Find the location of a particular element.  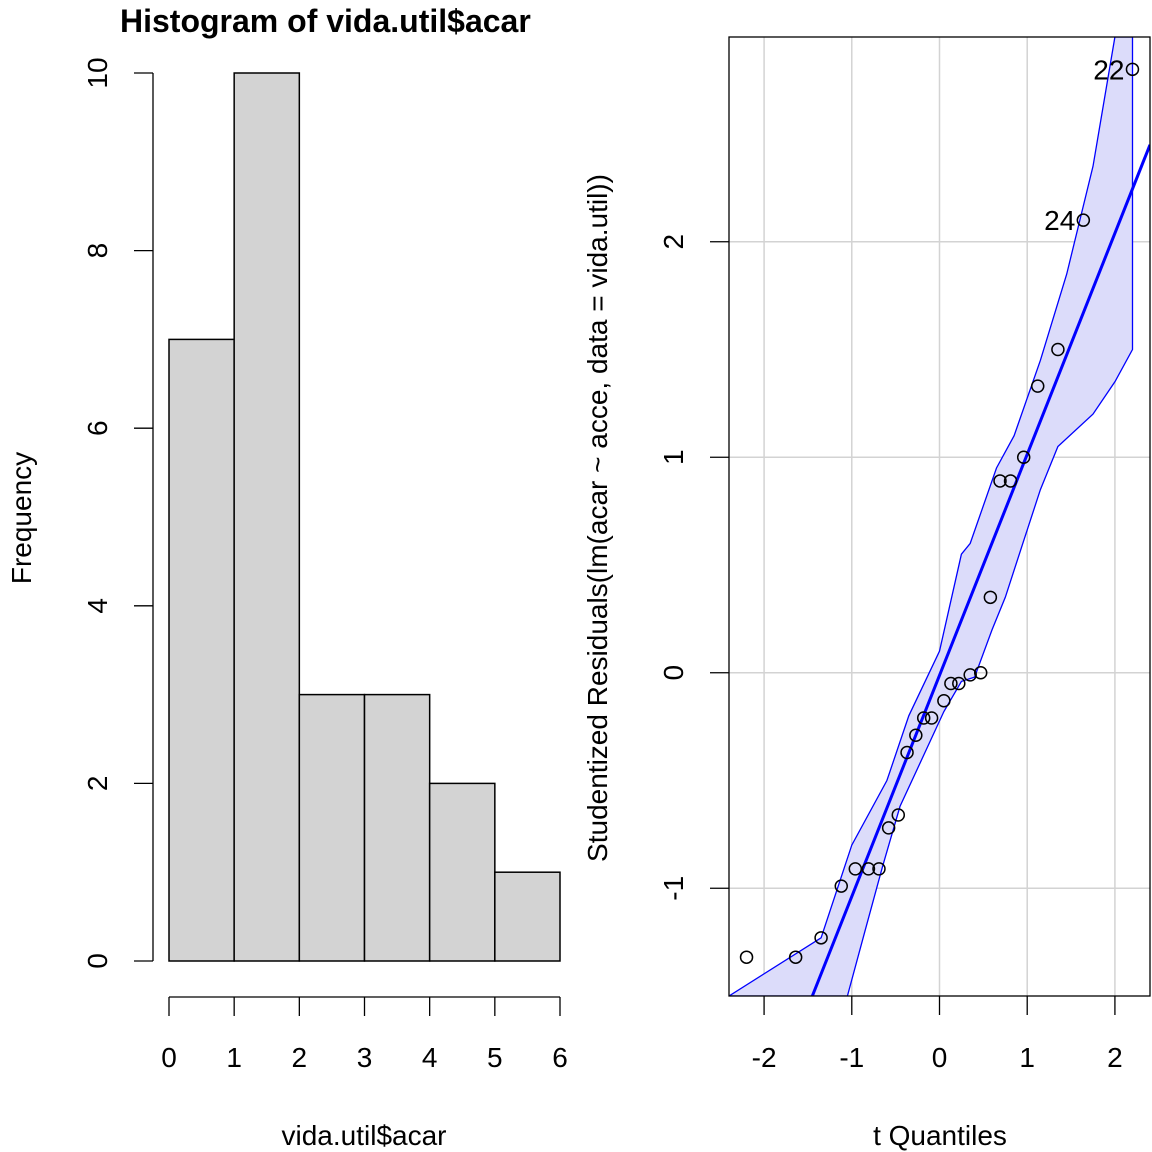

qq-y-axis: -1 0 1 2 is located at coordinates (693, 567).